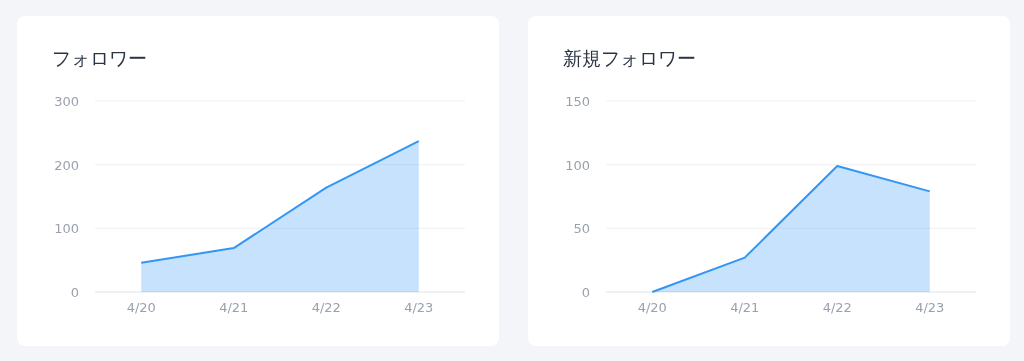  I want to click on y-tick-label: 150, so click(577, 101).